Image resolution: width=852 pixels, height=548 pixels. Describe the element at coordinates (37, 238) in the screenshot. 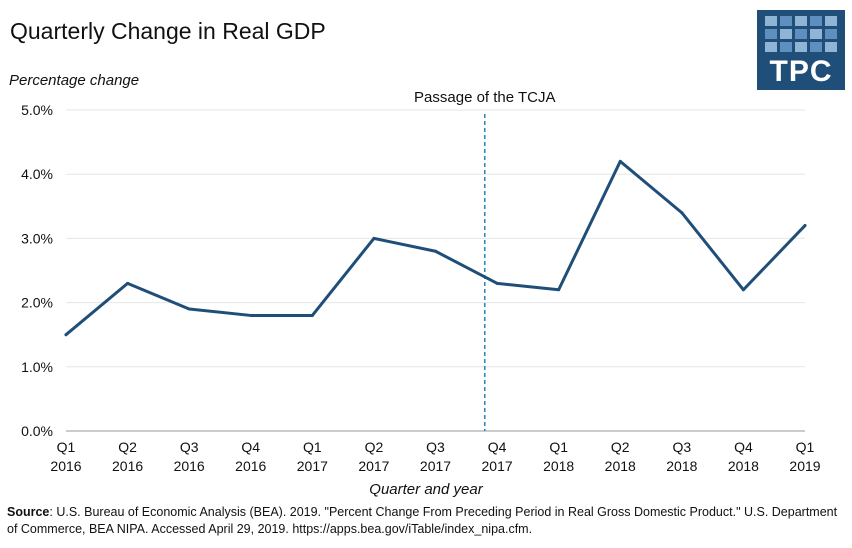

I see `y-tick-label: 3.0%` at that location.